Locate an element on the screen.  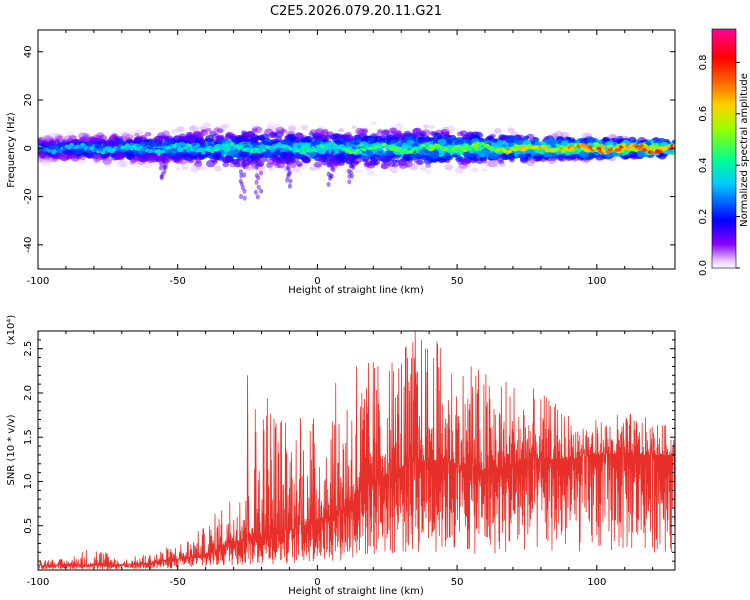
y-tick-label: 1.5 is located at coordinates (28, 437).